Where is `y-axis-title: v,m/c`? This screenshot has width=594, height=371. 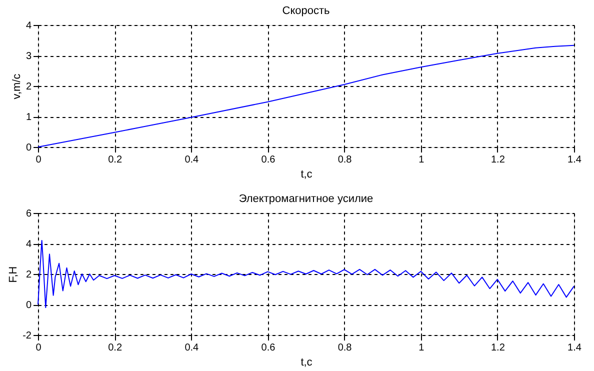 y-axis-title: v,m/c is located at coordinates (16, 86).